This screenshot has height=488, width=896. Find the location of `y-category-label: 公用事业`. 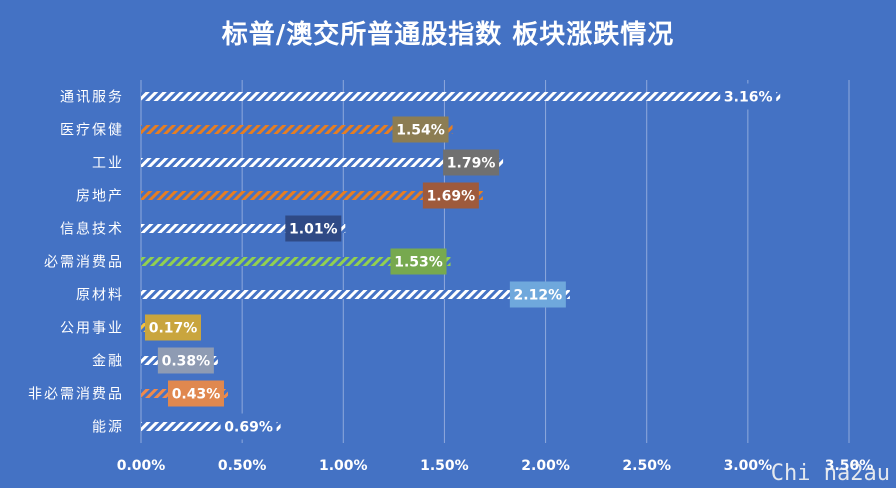

y-category-label: 公用事业 is located at coordinates (92, 329).